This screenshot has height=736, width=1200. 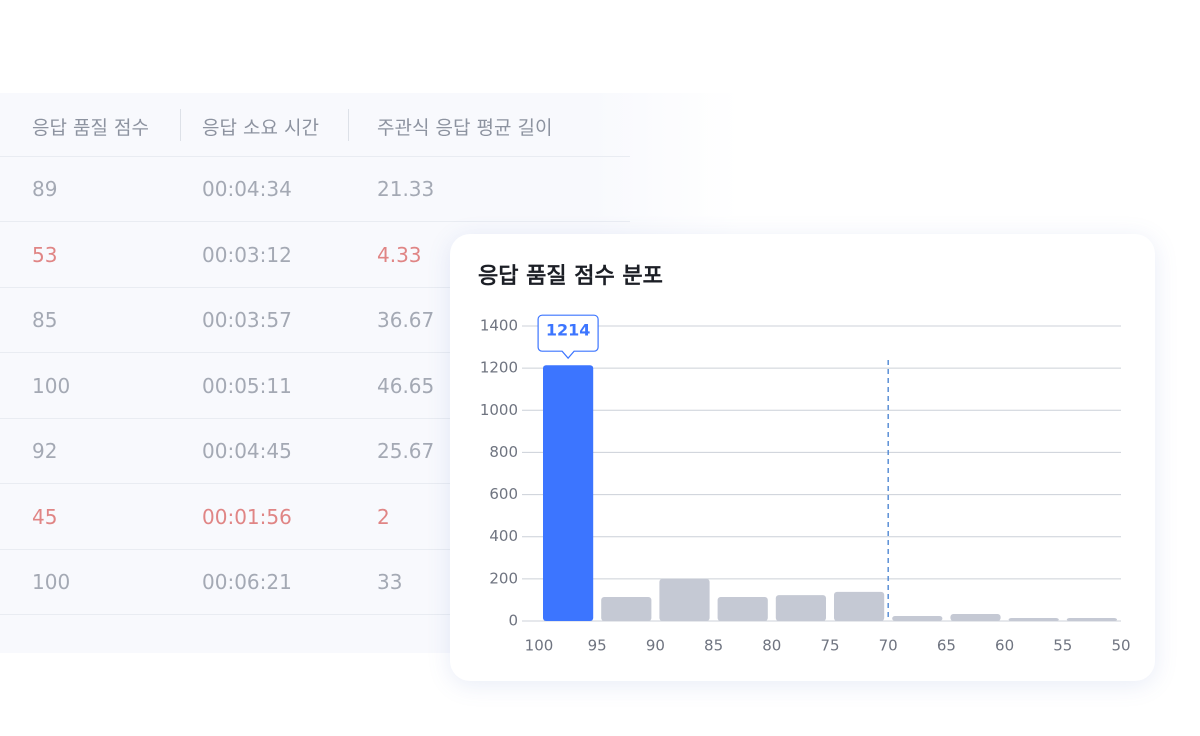 What do you see at coordinates (406, 451) in the screenshot?
I see `table-cell: 25.67` at bounding box center [406, 451].